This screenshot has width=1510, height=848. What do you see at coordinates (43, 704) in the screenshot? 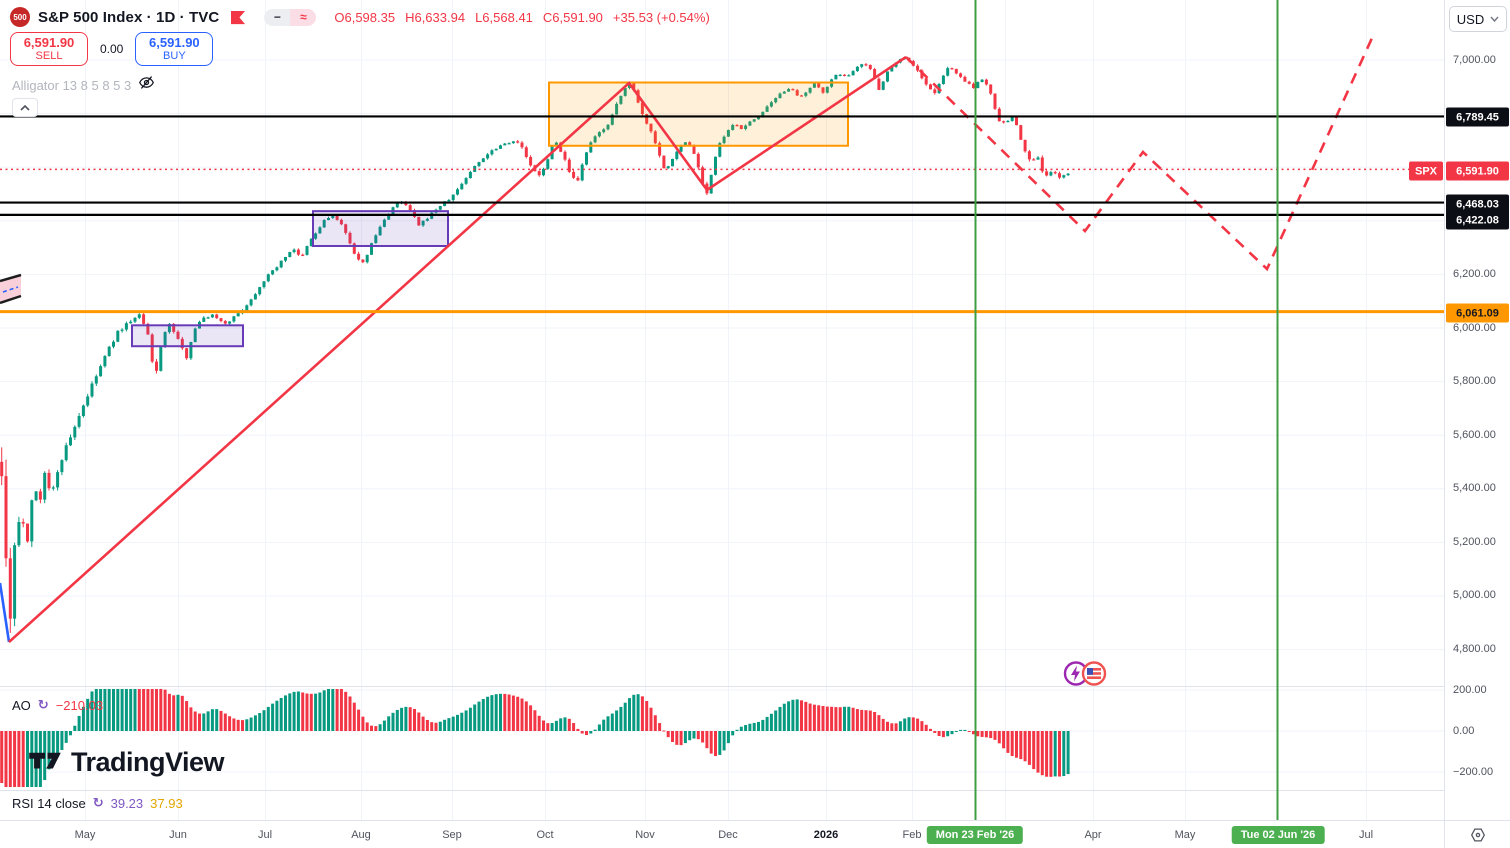
I see `ao-sync-icon: ↻` at bounding box center [43, 704].